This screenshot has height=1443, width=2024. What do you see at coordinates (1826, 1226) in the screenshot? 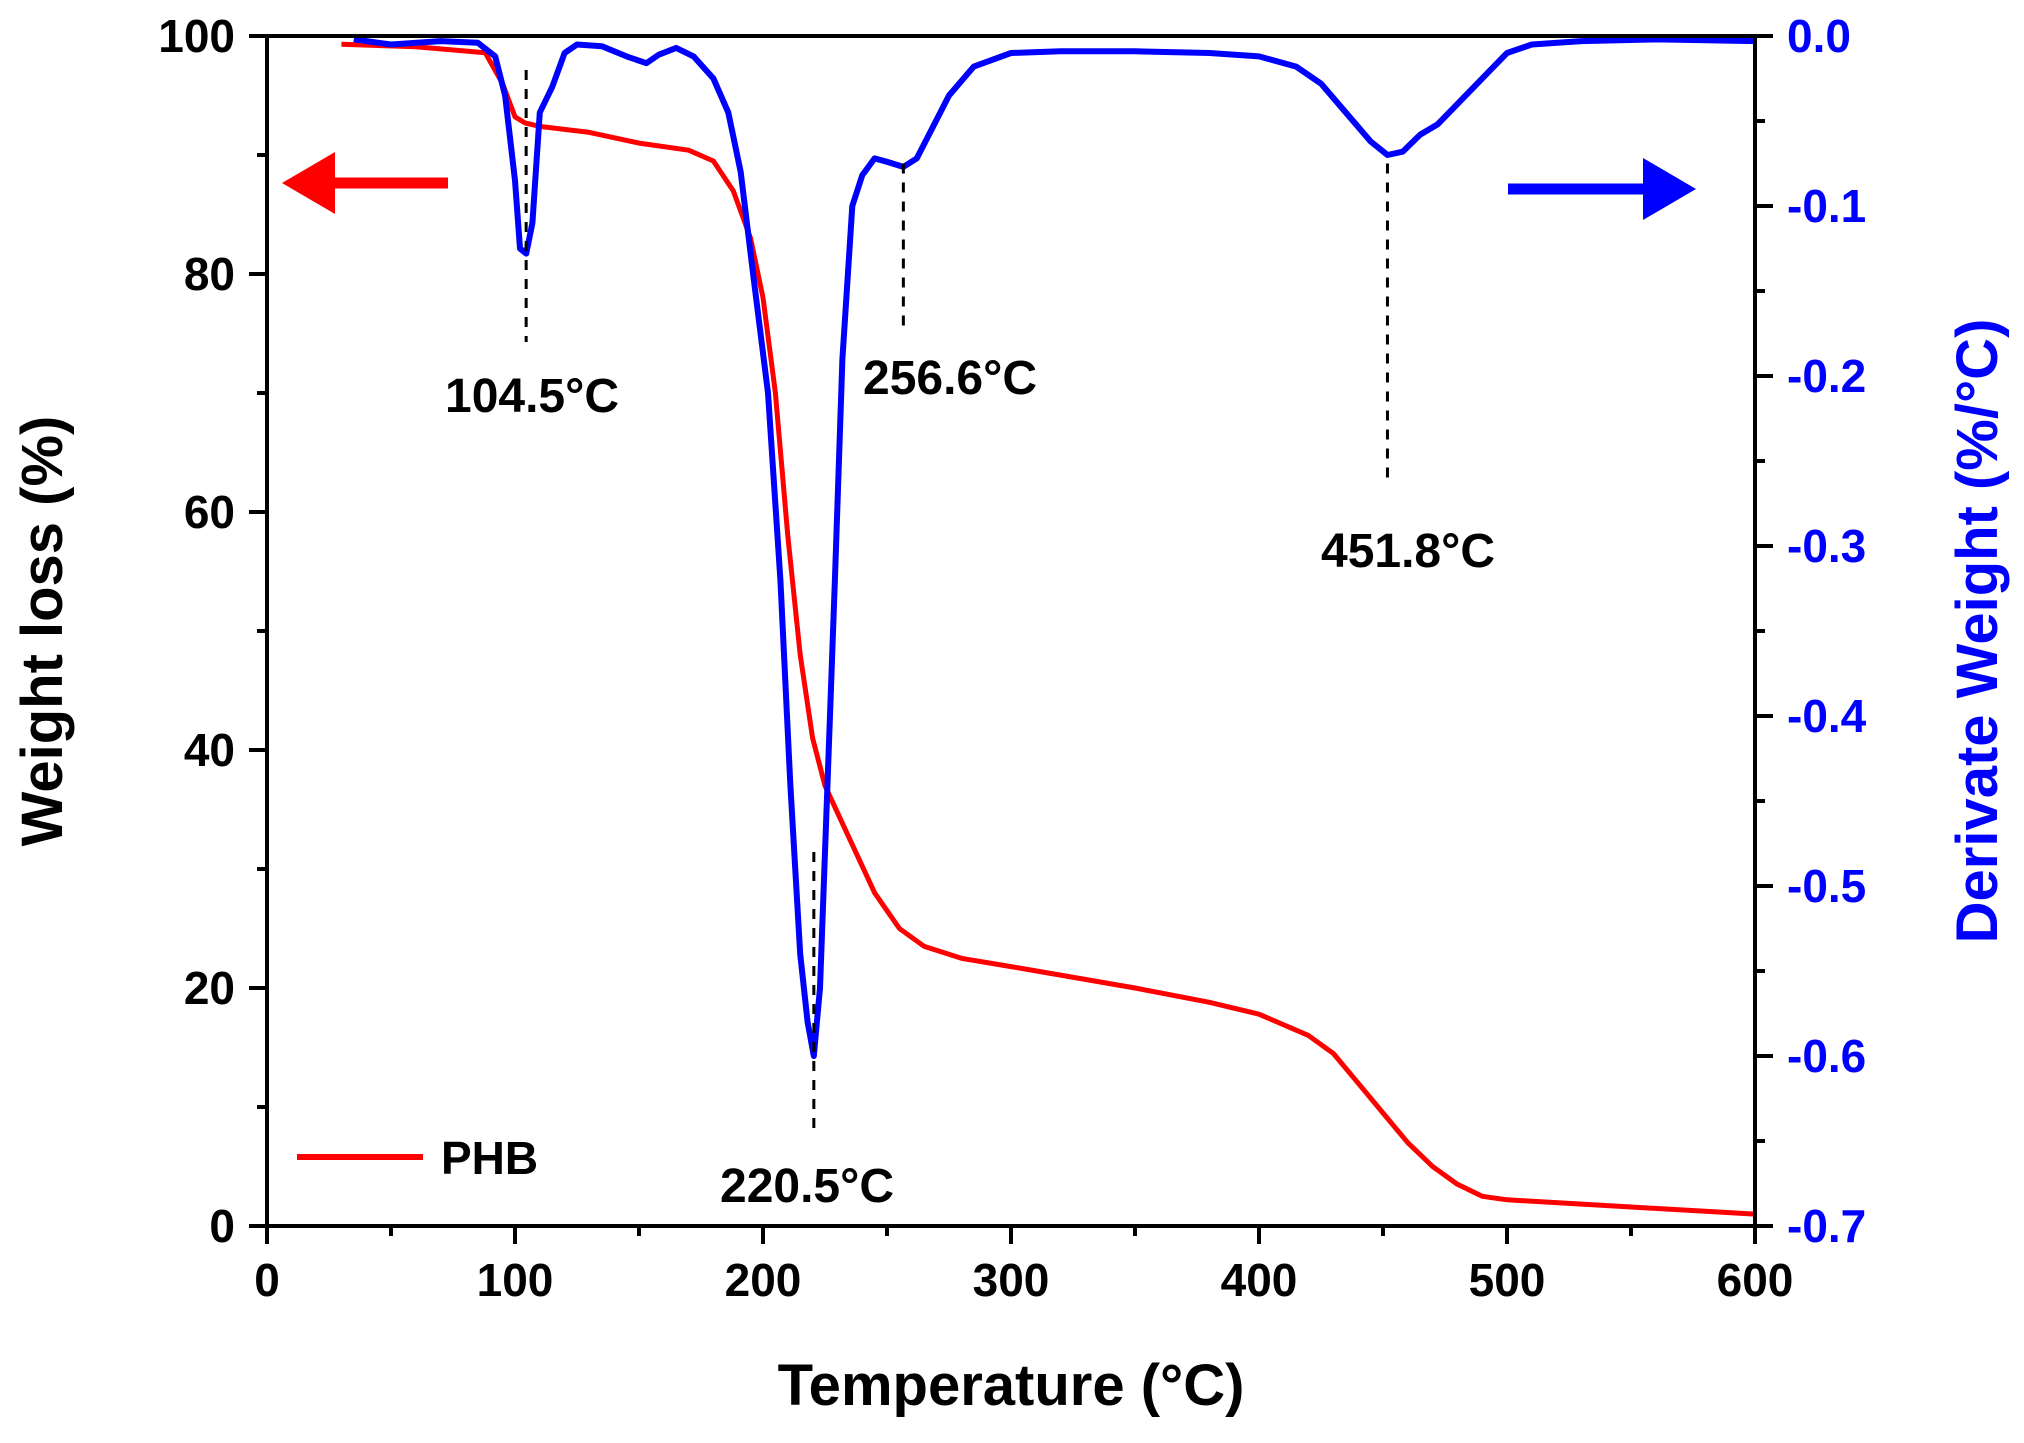
I see `y-right-tick-label: -0.7` at bounding box center [1826, 1226].